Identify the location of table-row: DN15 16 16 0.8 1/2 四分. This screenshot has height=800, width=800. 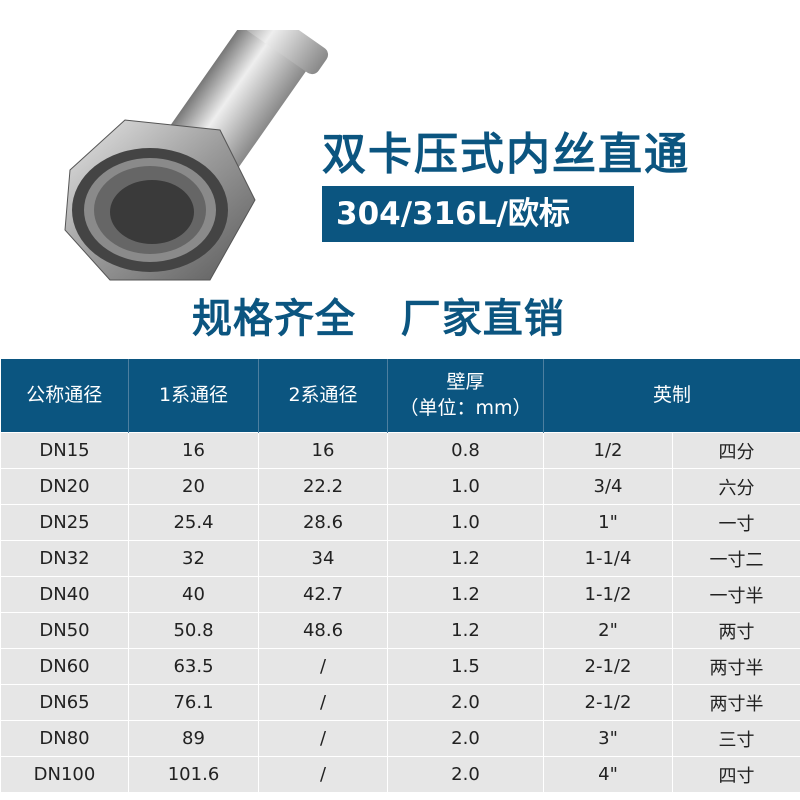
(400, 450).